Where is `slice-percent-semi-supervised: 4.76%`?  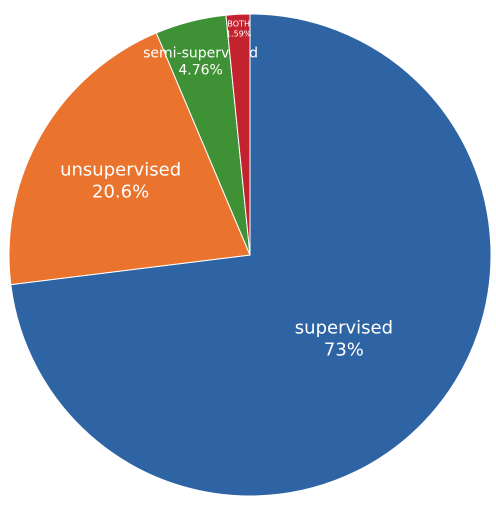 slice-percent-semi-supervised: 4.76% is located at coordinates (200, 71).